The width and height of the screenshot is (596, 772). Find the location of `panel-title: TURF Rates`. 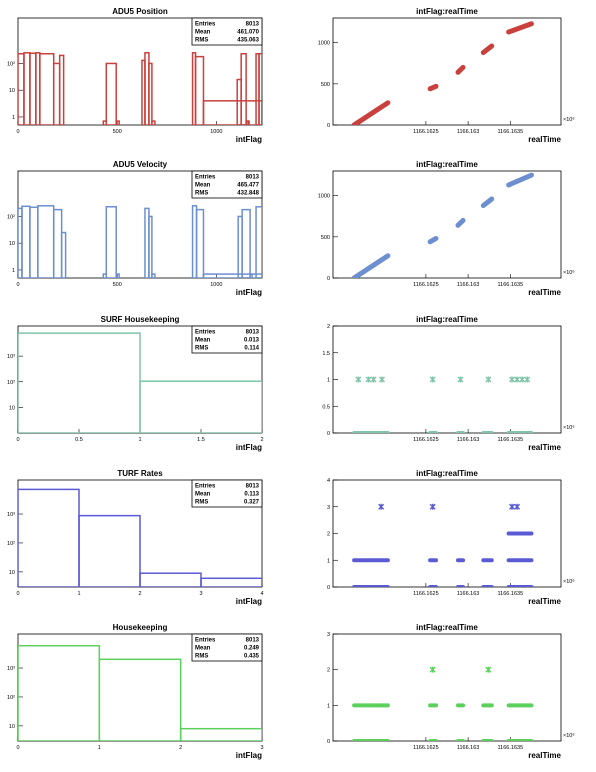

panel-title: TURF Rates is located at coordinates (140, 473).